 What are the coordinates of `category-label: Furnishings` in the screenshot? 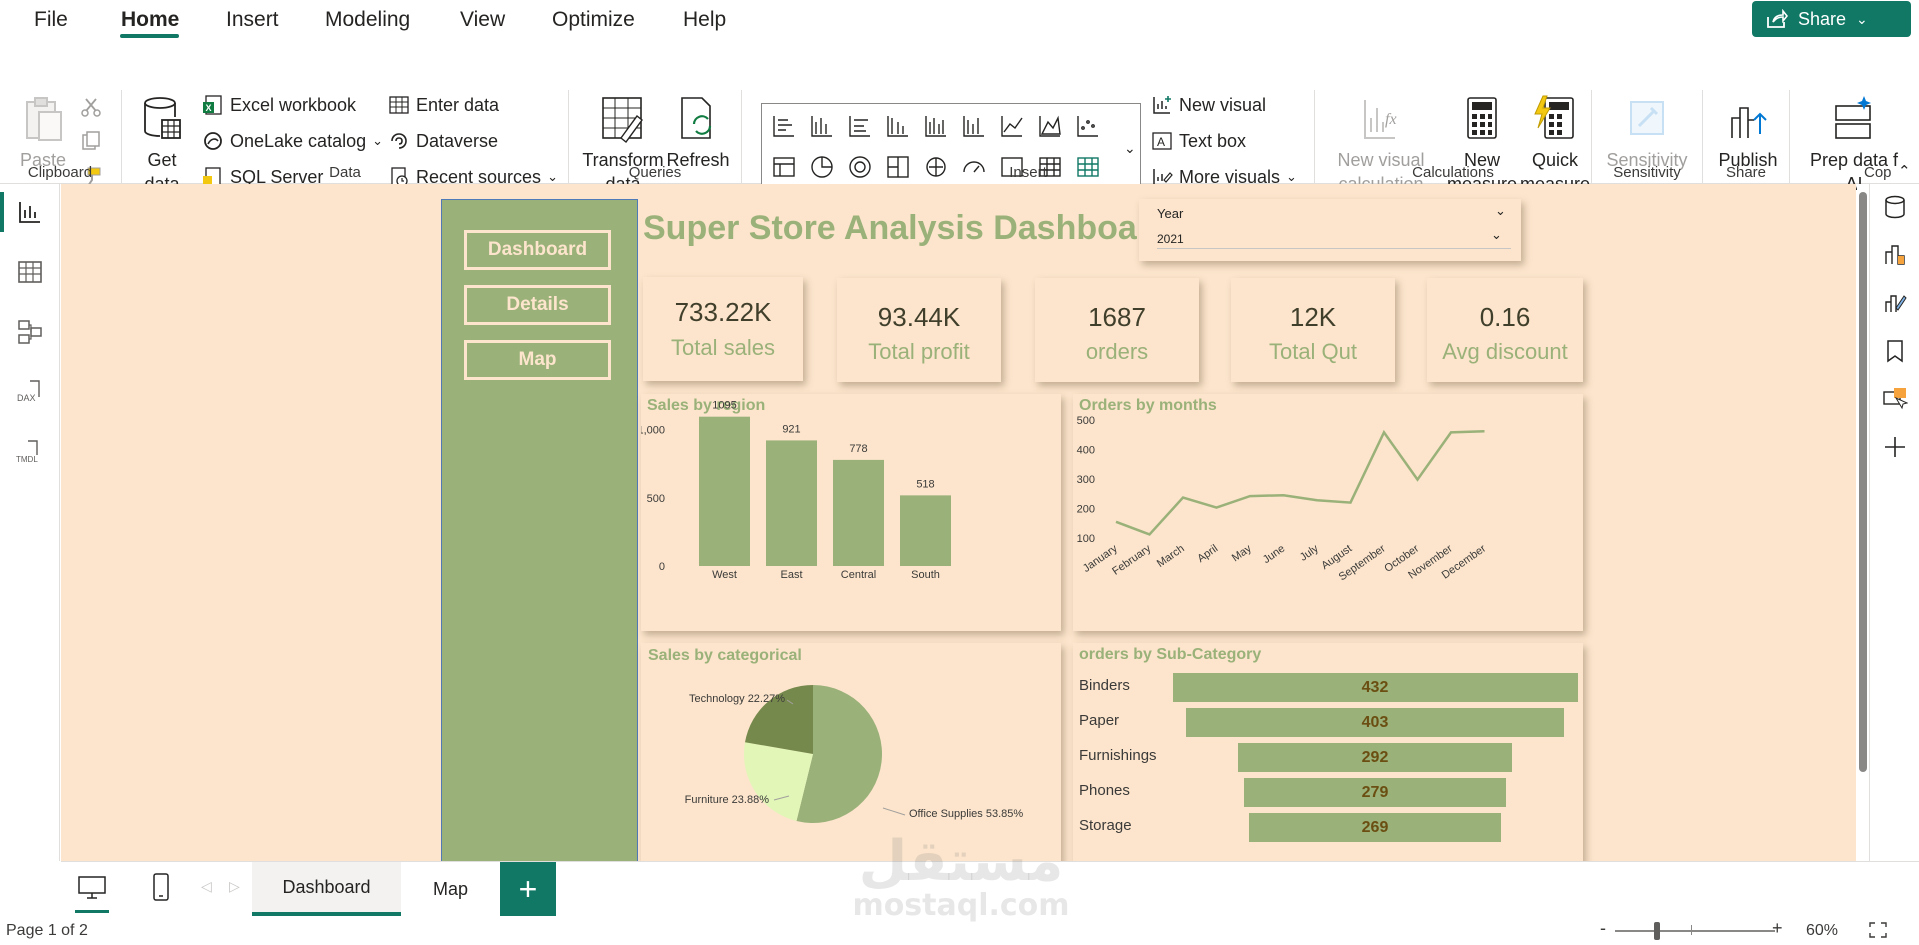 It's located at (1118, 755).